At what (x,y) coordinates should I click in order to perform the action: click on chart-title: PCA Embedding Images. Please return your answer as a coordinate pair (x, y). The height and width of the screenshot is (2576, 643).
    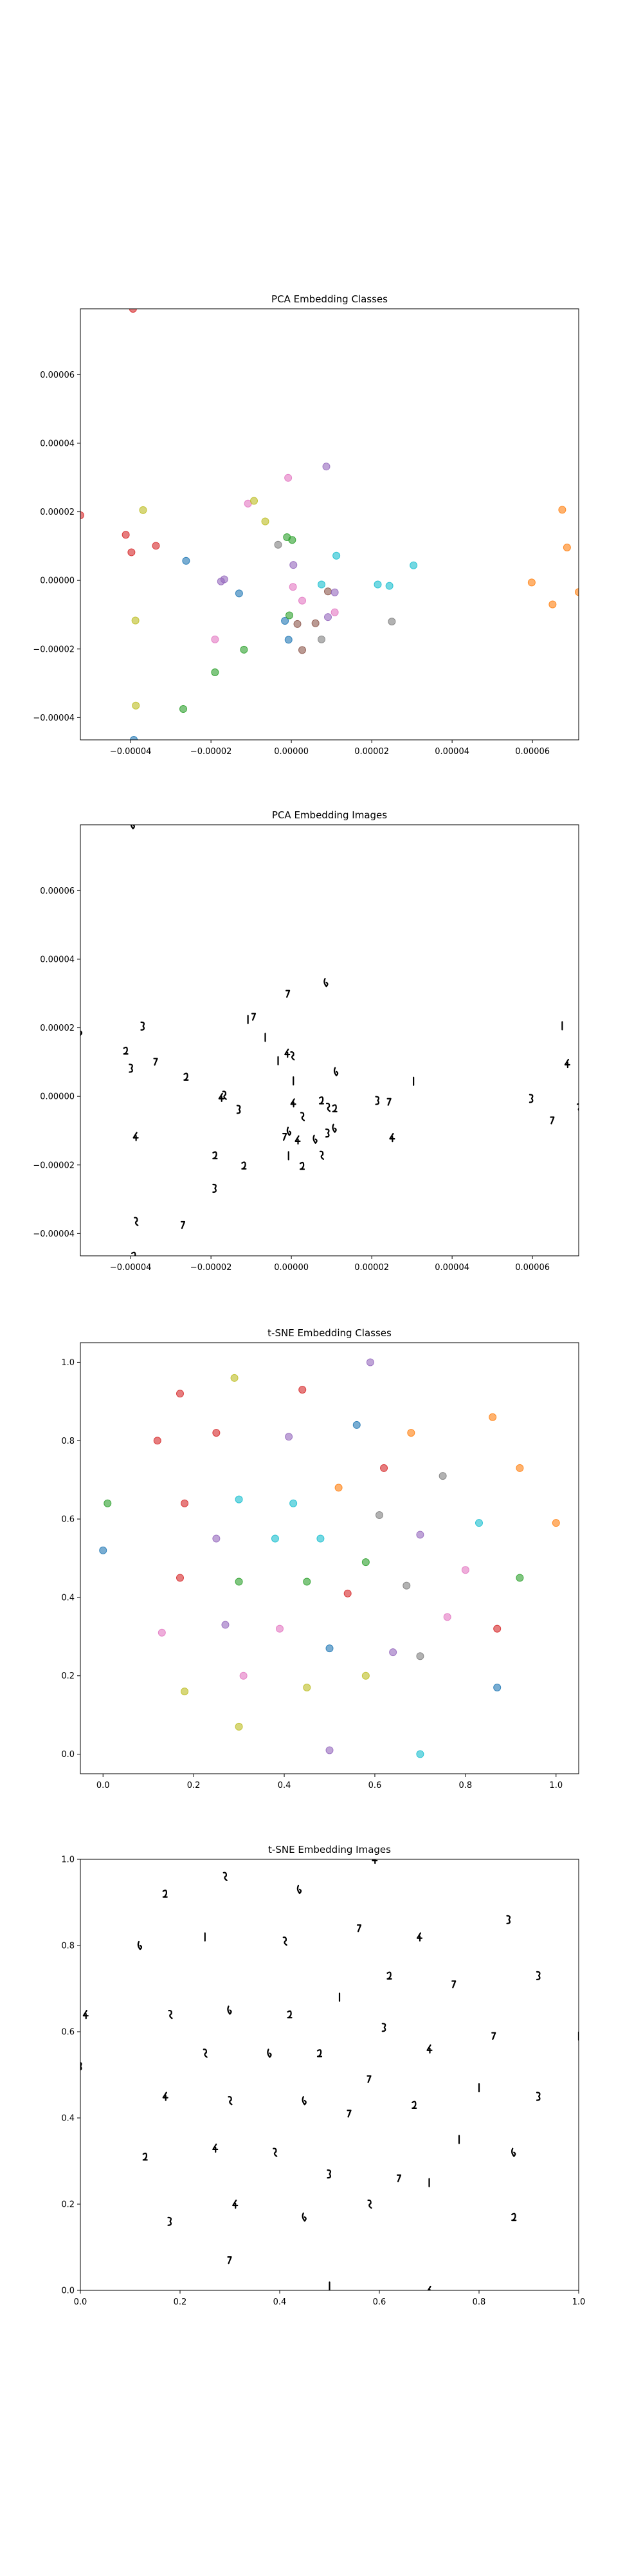
    Looking at the image, I should click on (330, 815).